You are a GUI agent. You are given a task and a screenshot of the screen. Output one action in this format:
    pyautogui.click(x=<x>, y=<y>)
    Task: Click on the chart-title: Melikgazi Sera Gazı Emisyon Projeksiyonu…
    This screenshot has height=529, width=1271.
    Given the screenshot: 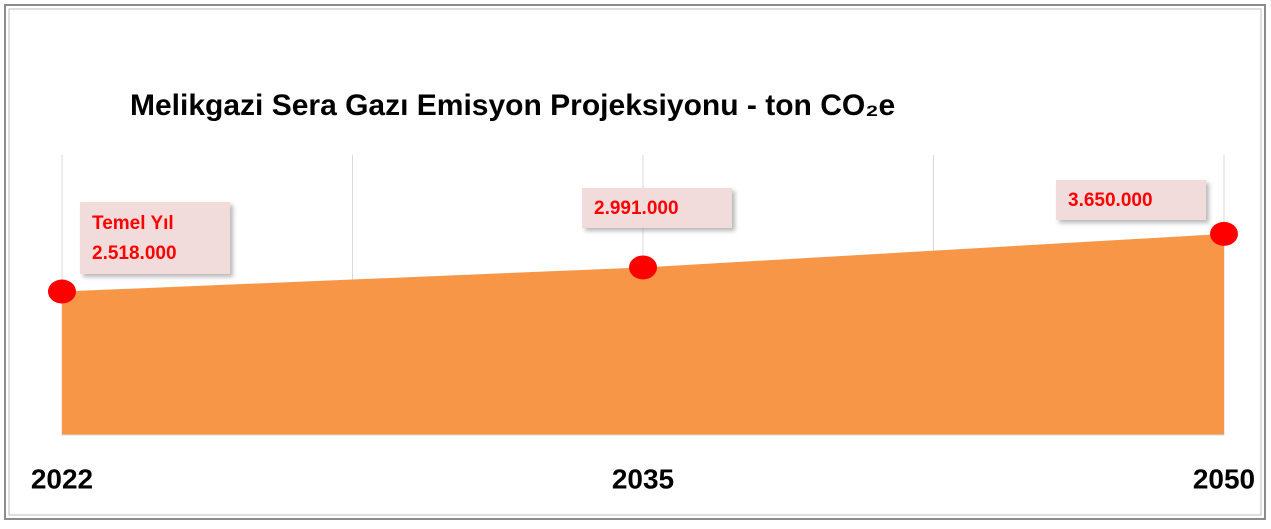 What is the action you would take?
    pyautogui.click(x=512, y=105)
    